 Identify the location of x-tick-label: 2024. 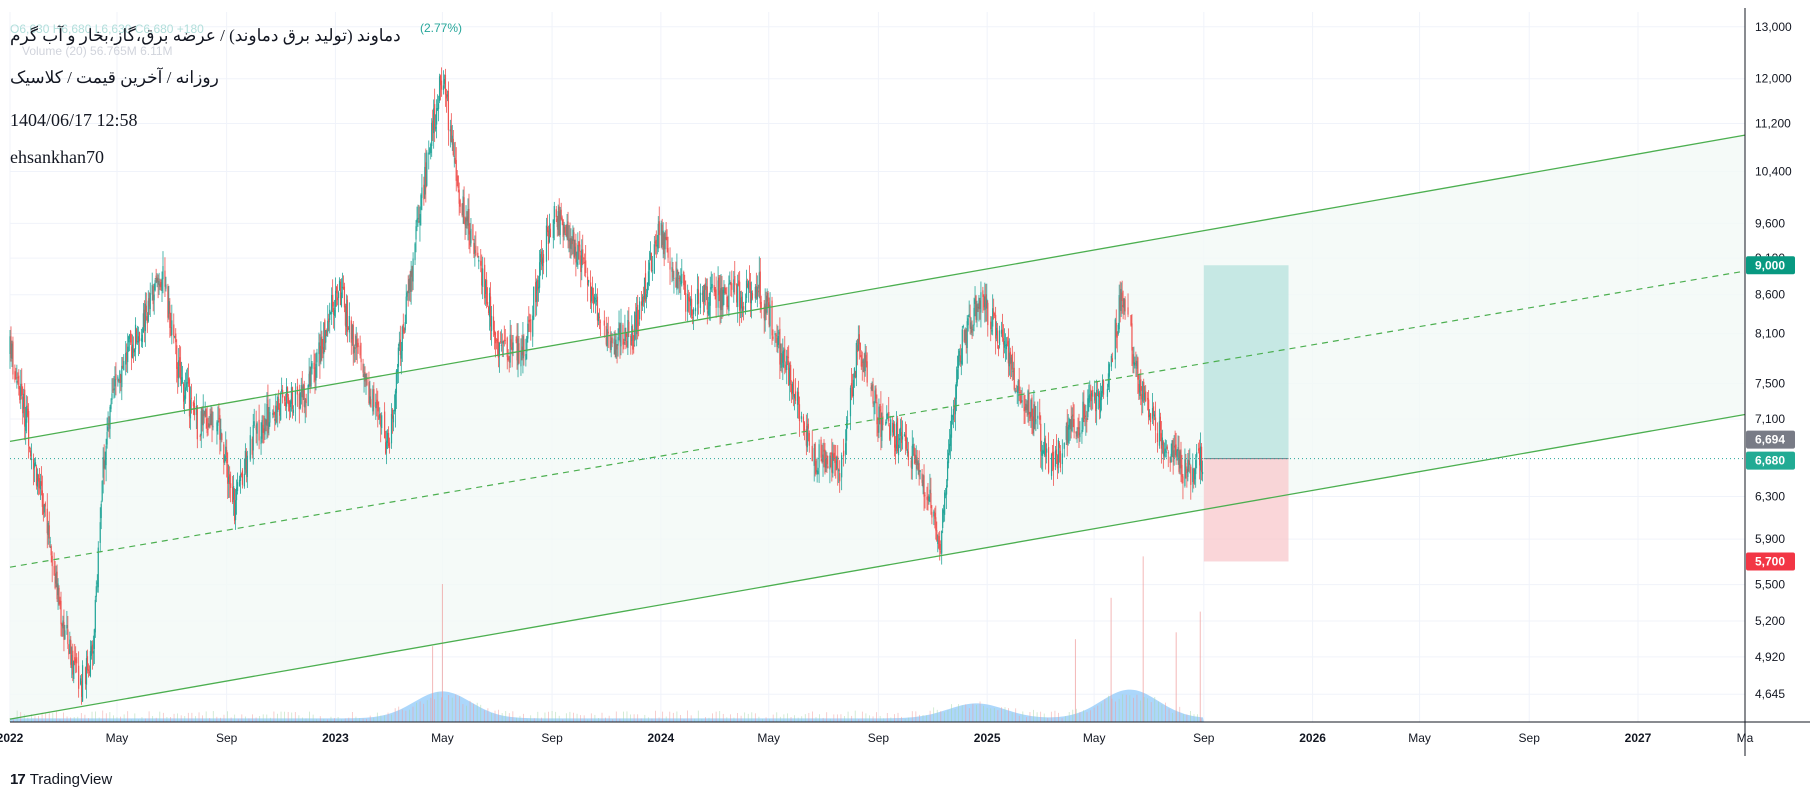
(660, 738).